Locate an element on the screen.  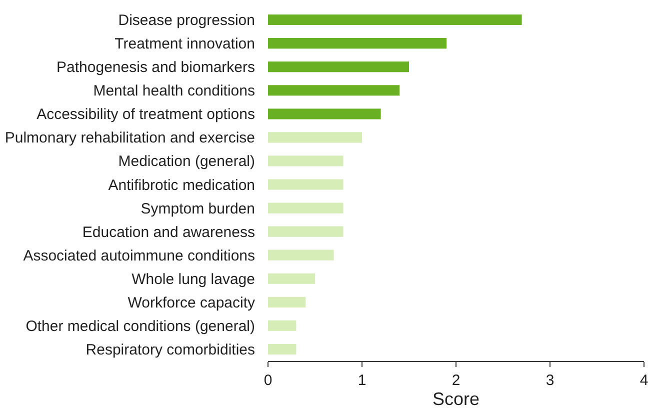
y-tick-label: Disease progression is located at coordinates (186, 21).